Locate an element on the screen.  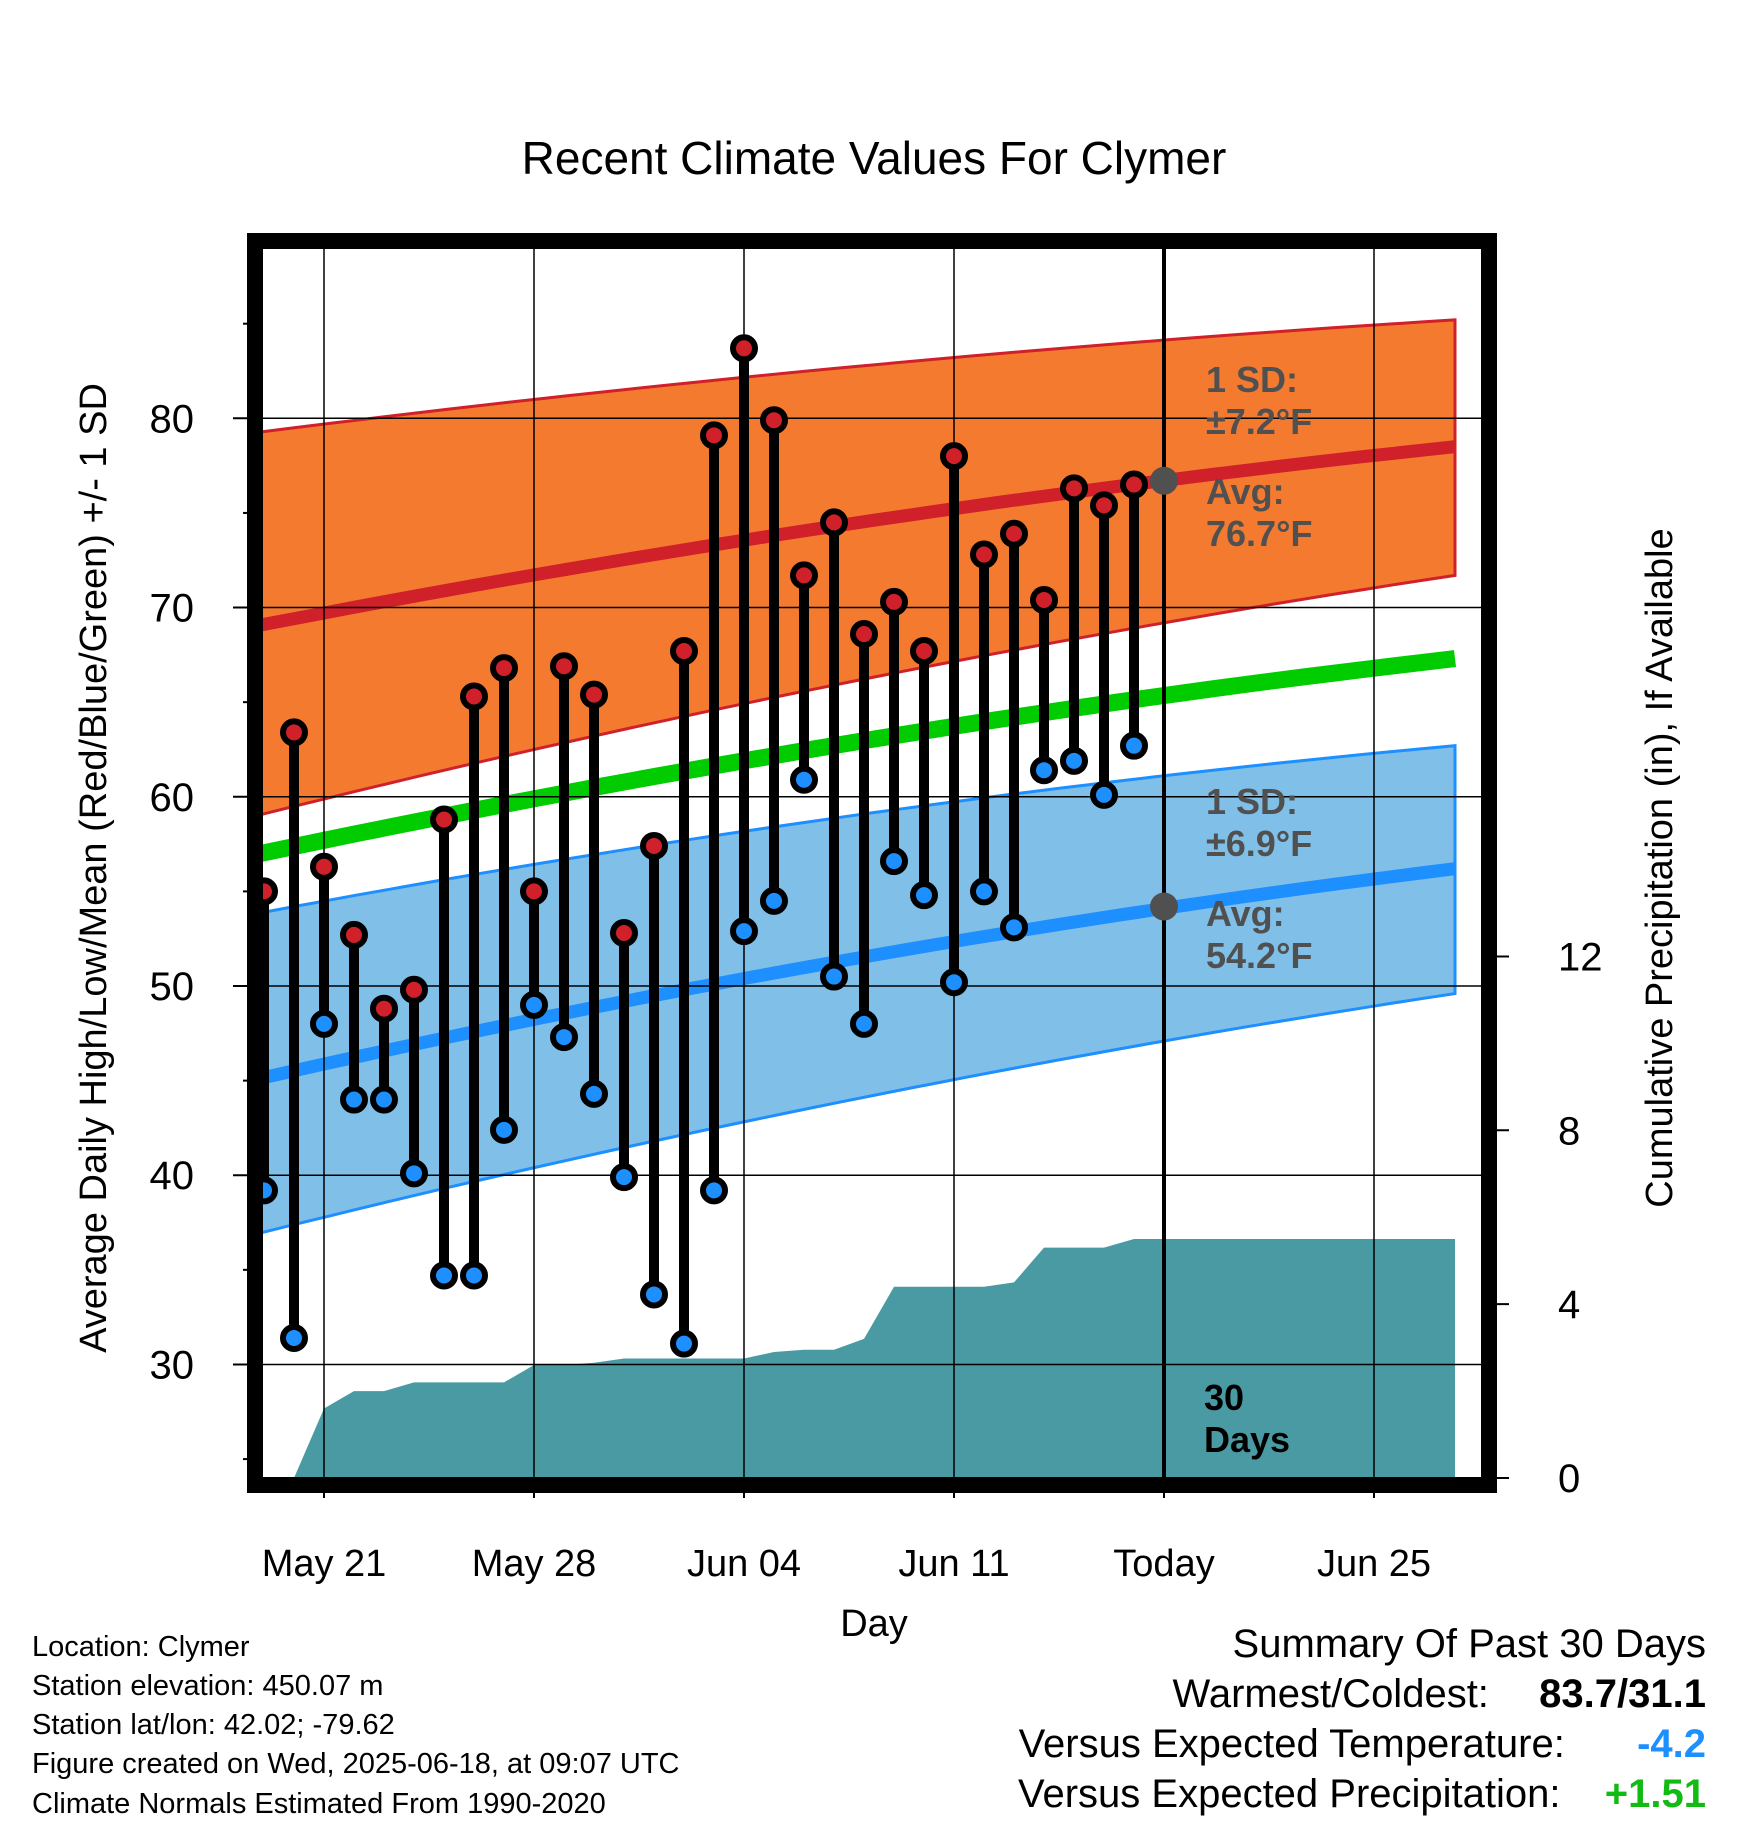
high-sd-value: ±7.2°F is located at coordinates (1259, 421).